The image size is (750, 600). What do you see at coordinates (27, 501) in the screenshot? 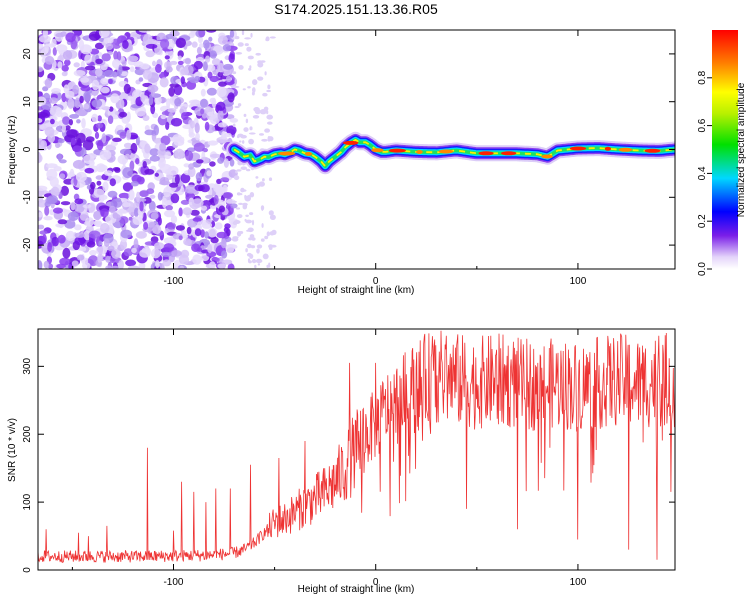
I see `y-tick-label: 100` at bounding box center [27, 501].